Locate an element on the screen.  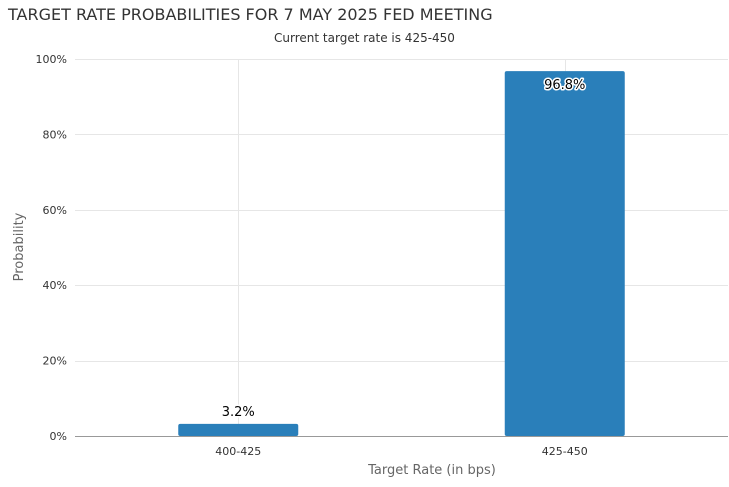
y-tick-label: 100% is located at coordinates (51, 59).